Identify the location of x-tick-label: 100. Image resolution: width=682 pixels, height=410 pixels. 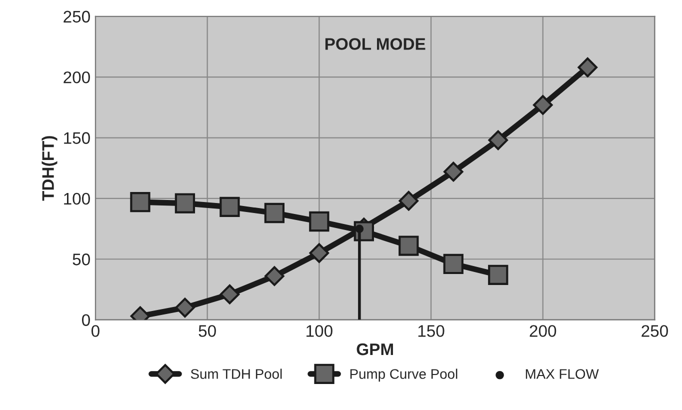
(319, 331).